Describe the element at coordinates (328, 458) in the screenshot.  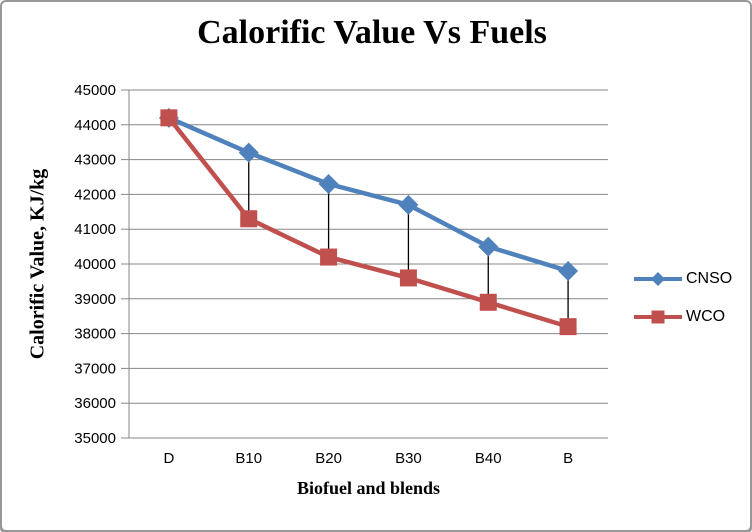
I see `x-category-label: B20` at that location.